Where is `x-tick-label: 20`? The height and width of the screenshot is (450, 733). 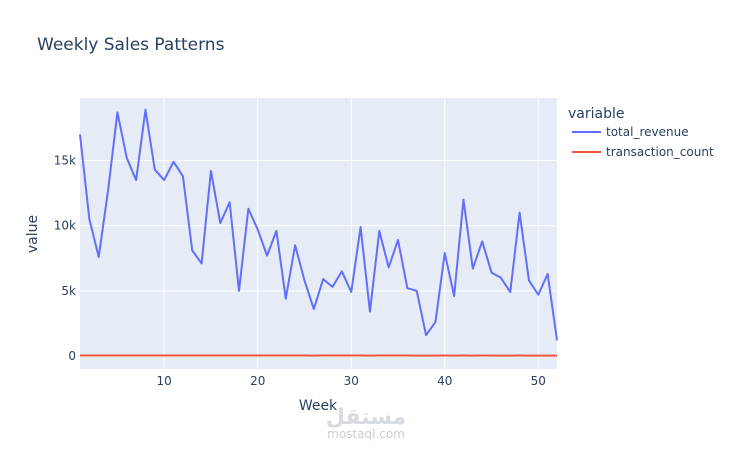 x-tick-label: 20 is located at coordinates (257, 381).